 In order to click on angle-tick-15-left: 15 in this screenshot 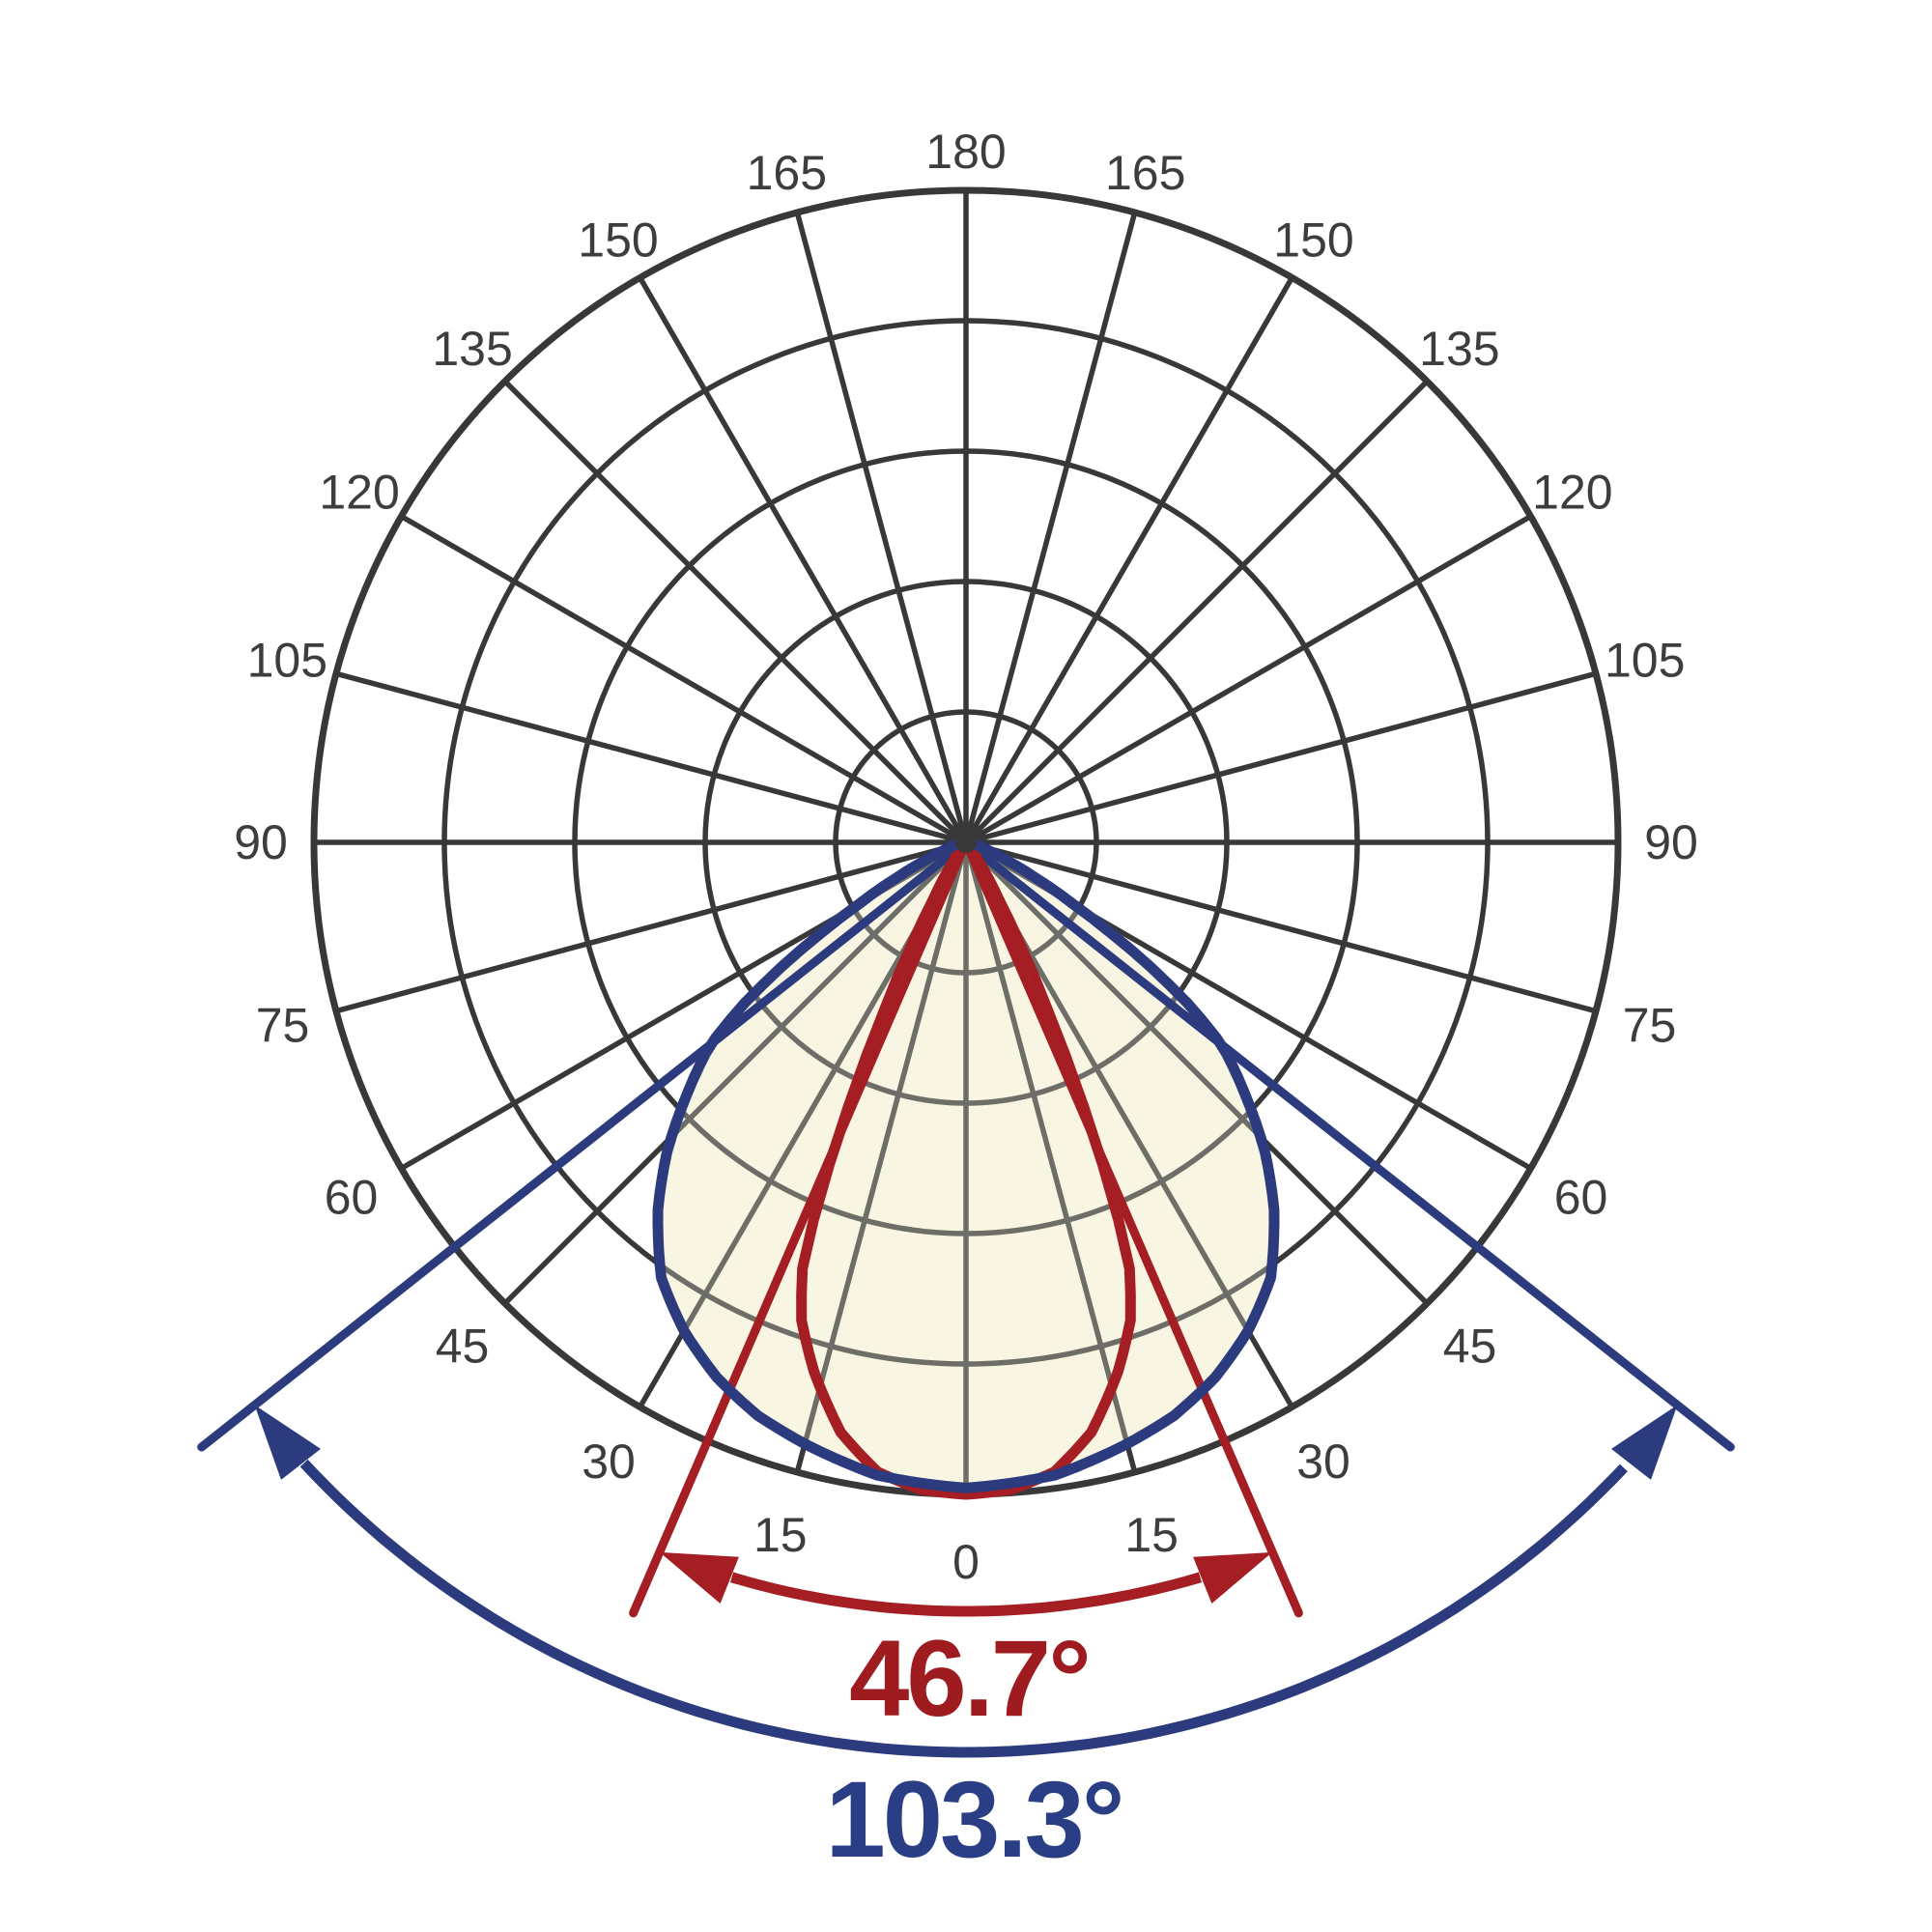, I will do `click(780, 1535)`.